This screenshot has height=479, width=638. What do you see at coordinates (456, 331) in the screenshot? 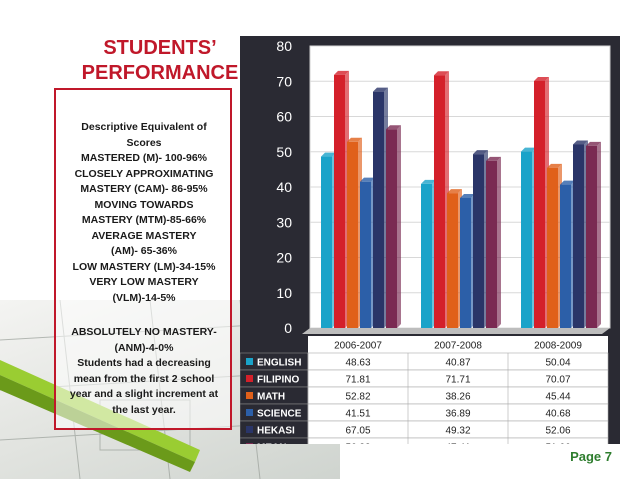
I see `chart-floor` at bounding box center [456, 331].